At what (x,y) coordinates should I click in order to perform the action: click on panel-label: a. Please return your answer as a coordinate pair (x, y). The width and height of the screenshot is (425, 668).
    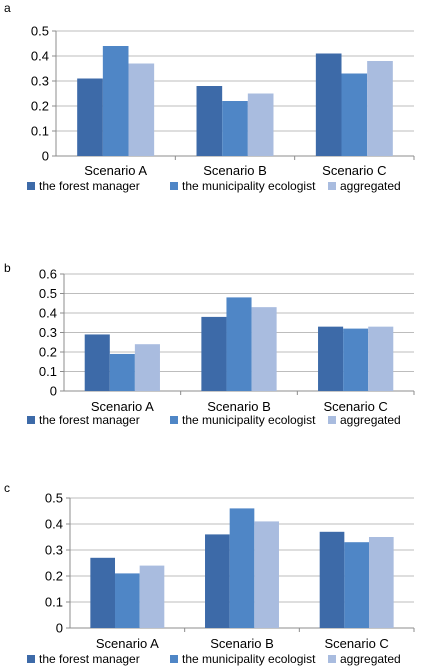
    Looking at the image, I should click on (7, 8).